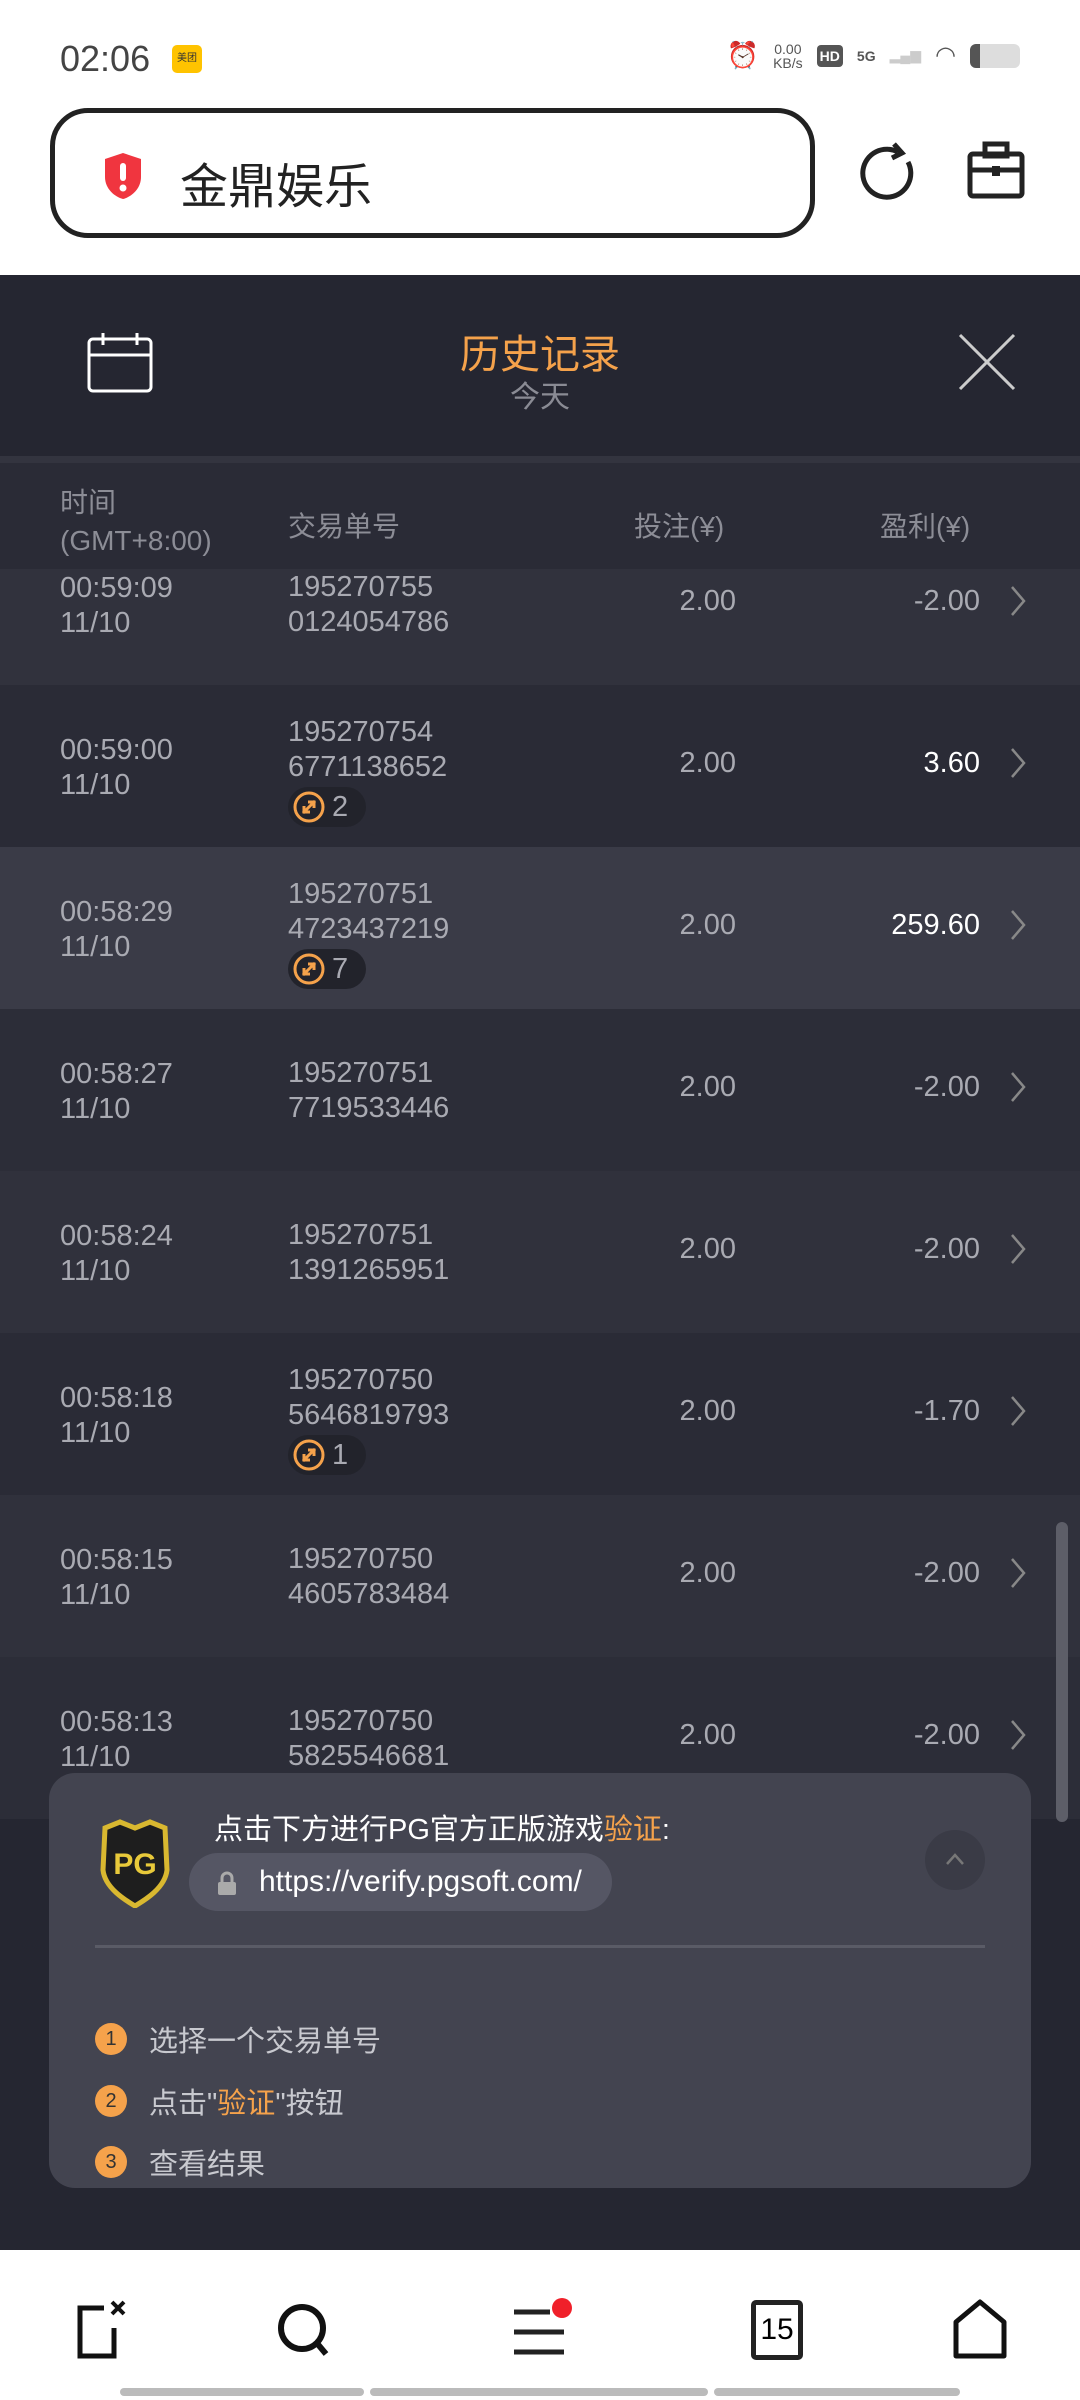 The image size is (1080, 2400). What do you see at coordinates (116, 1577) in the screenshot?
I see `row-time: 00:58:15 11/10` at bounding box center [116, 1577].